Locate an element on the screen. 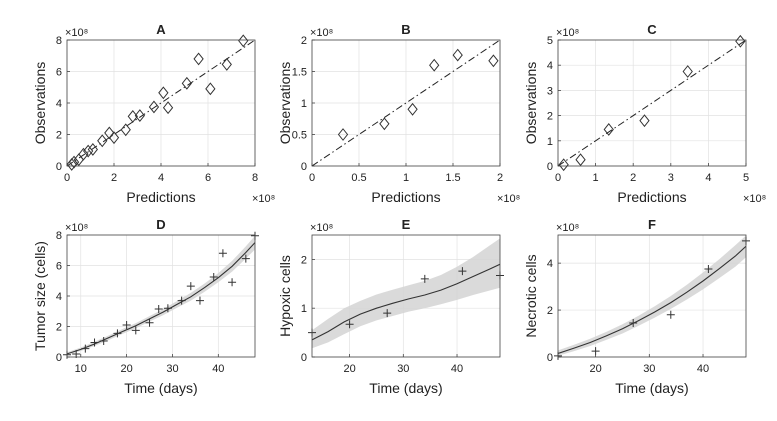 This screenshot has height=421, width=777. identity-line is located at coordinates (161, 103).